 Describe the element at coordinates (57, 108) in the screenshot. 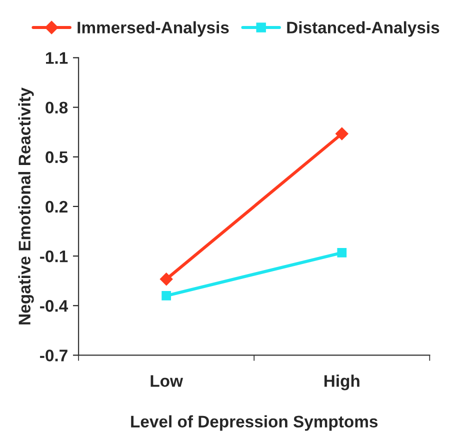

I see `y-tick-label: 0.8` at that location.